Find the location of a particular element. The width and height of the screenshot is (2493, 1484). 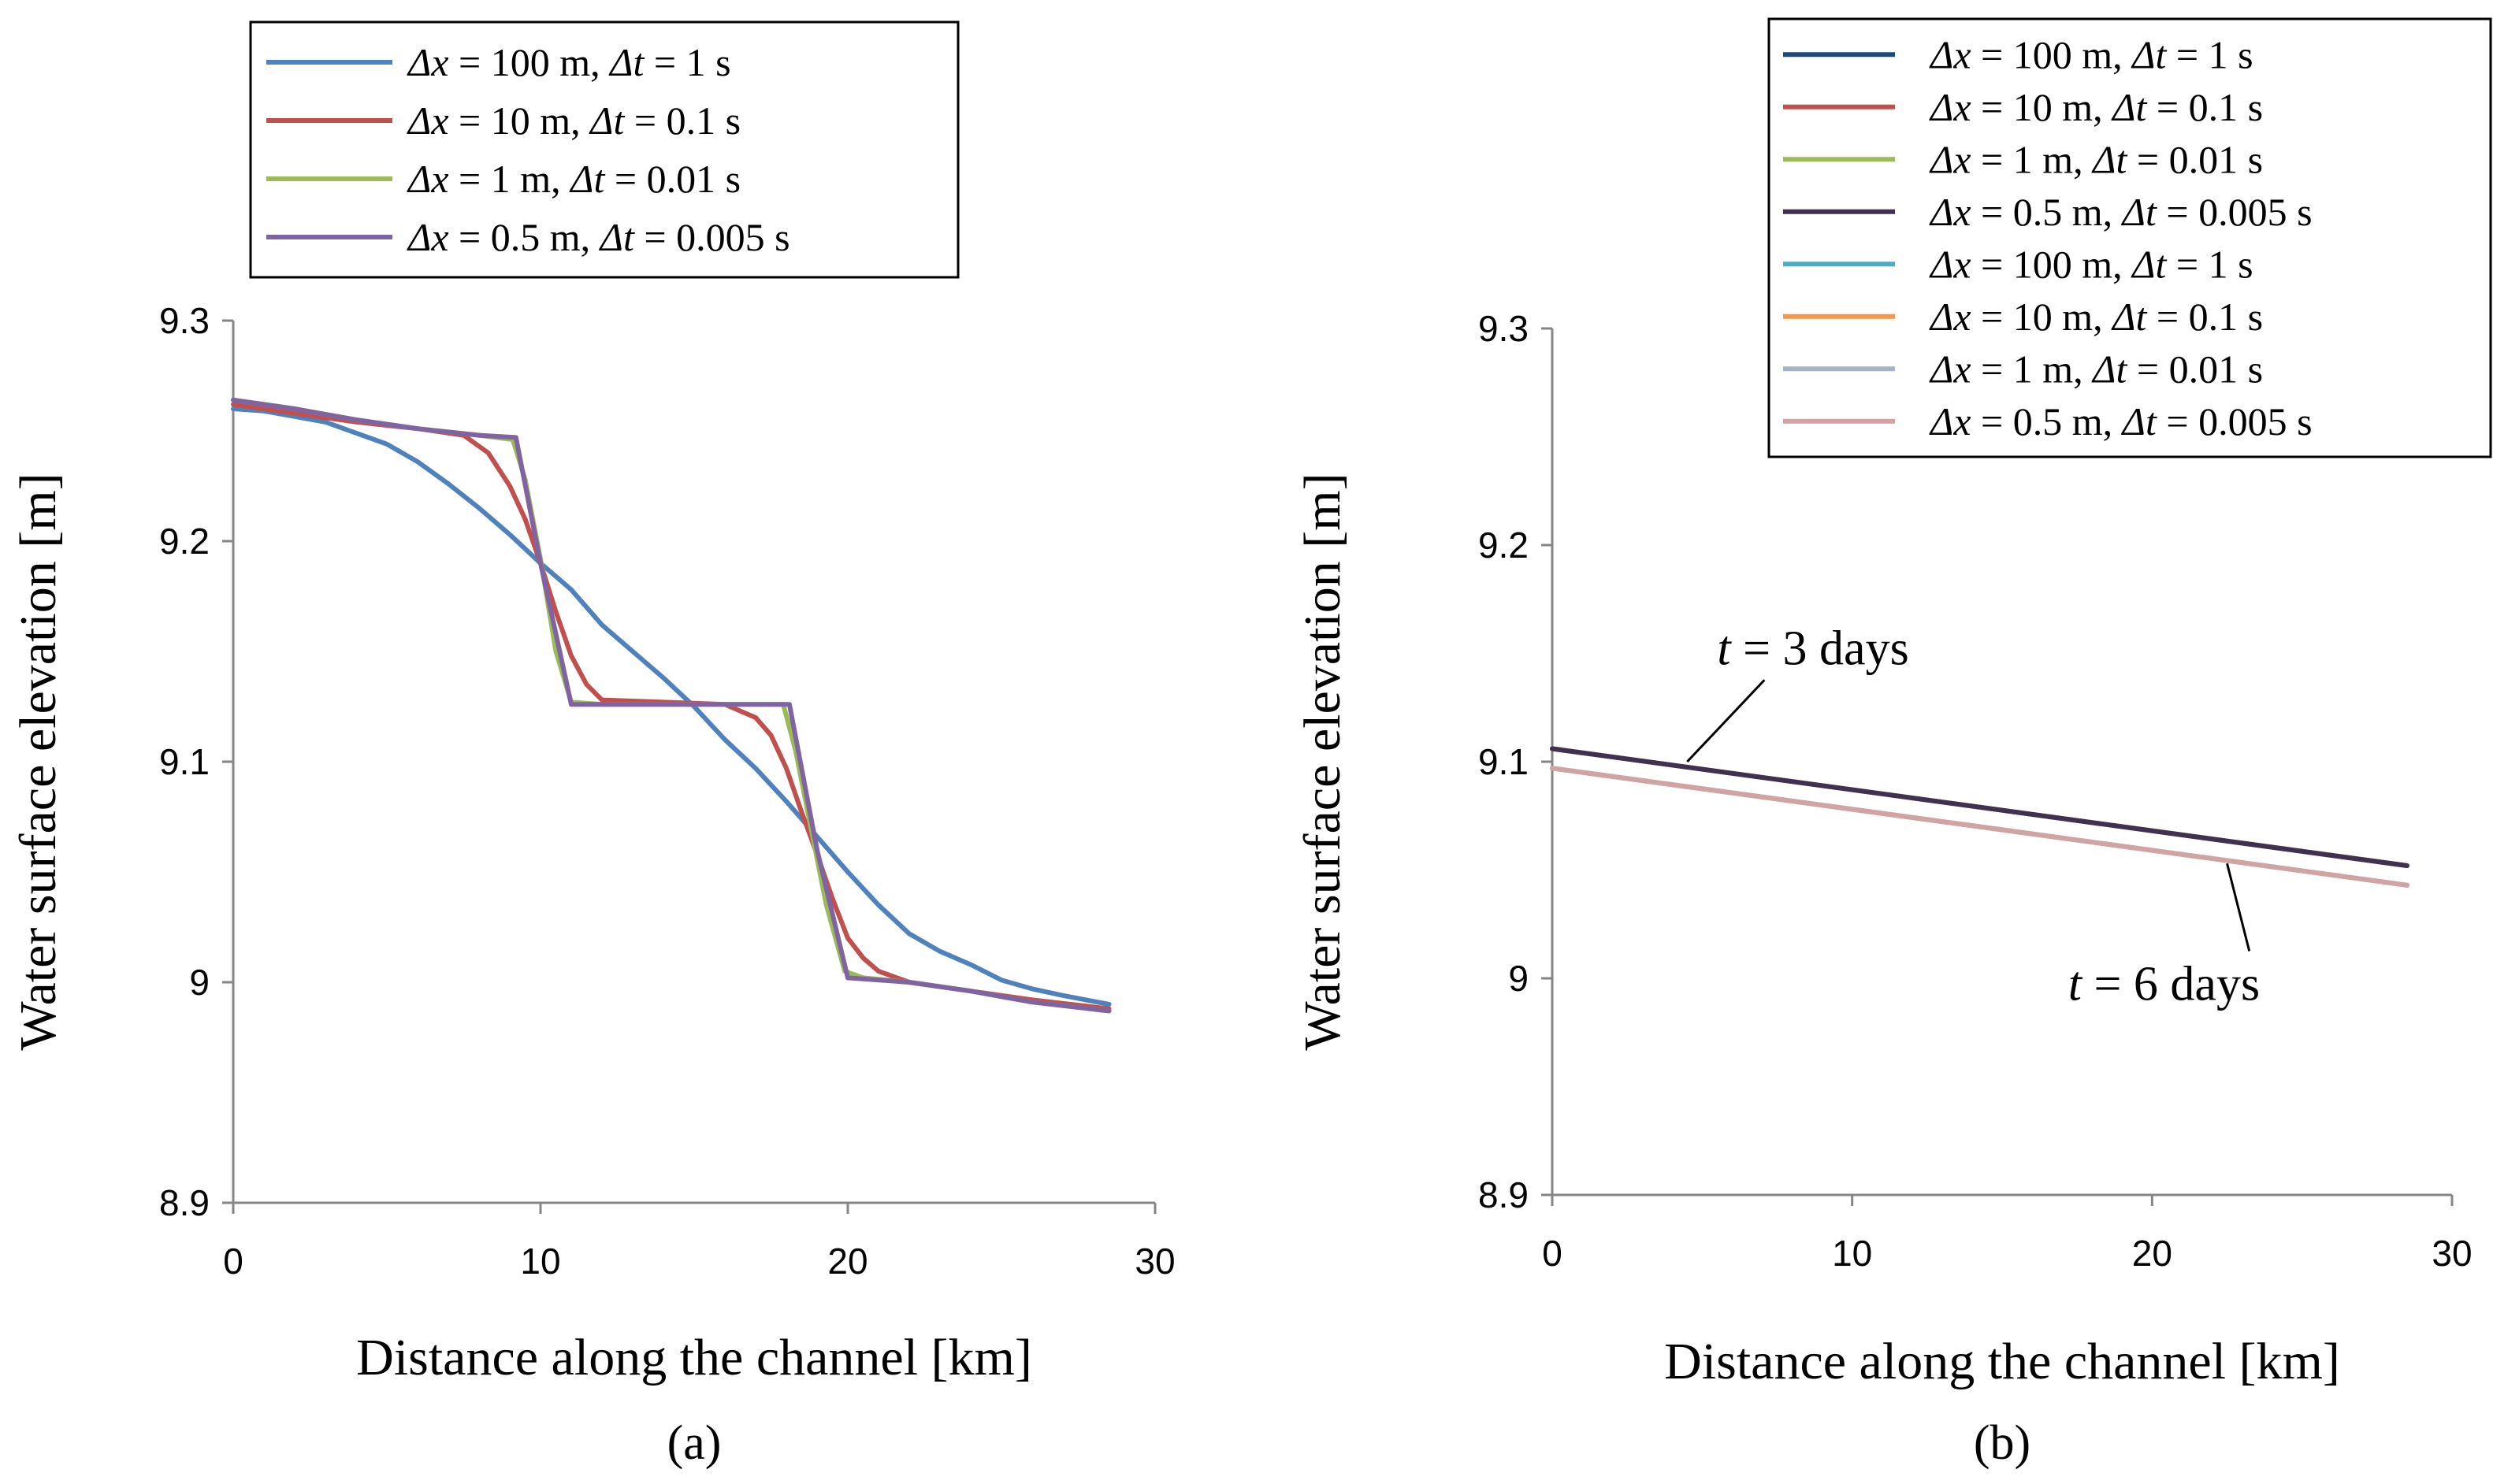

panel-caption: (a) is located at coordinates (695, 1443).